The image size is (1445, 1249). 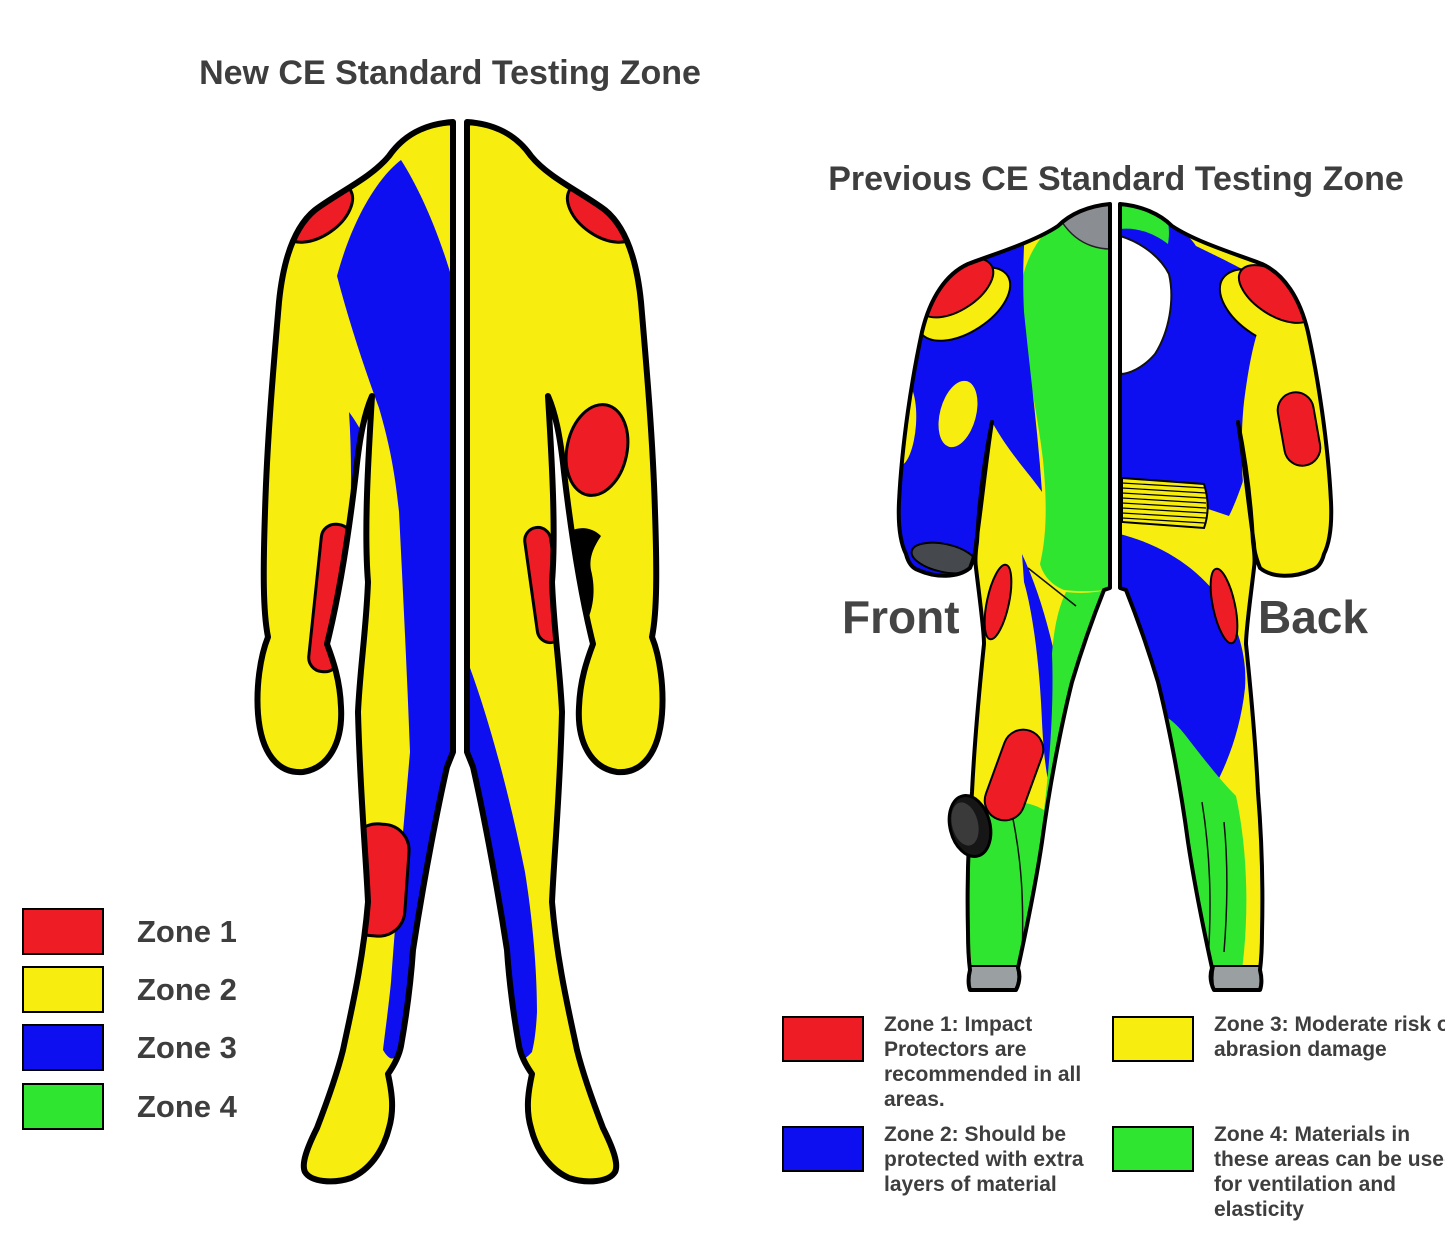 I want to click on prev-suit-front-outline, so click(x=1004, y=597).